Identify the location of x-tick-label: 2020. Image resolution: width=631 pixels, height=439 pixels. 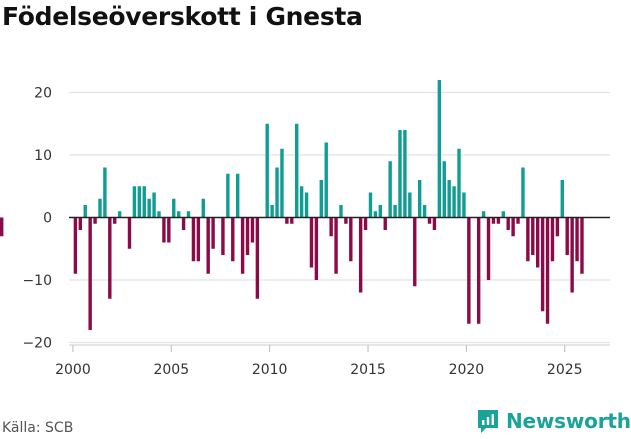
(467, 370).